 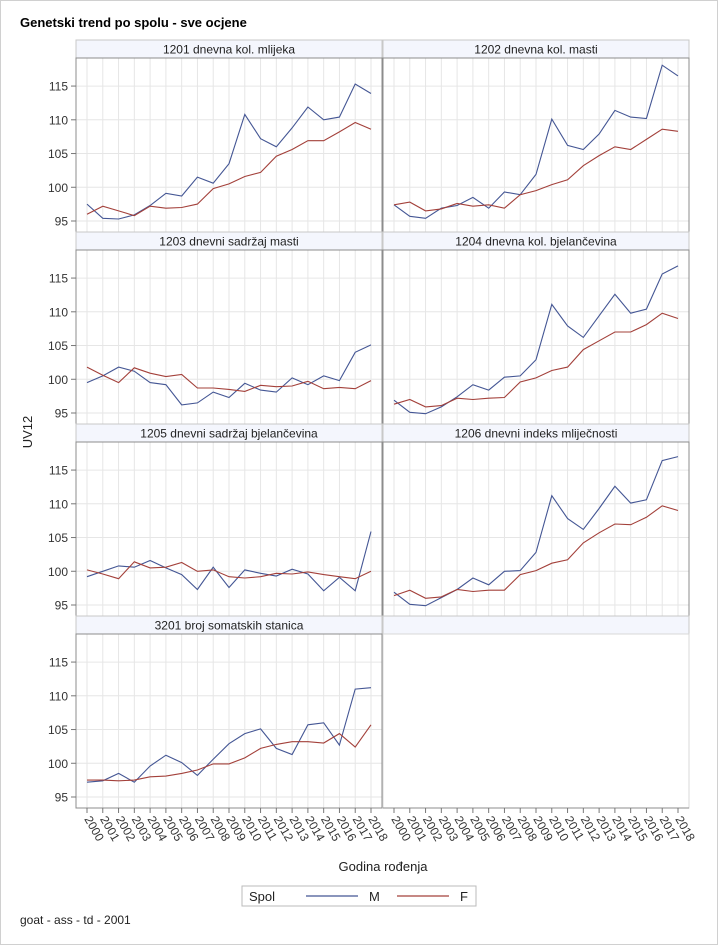 What do you see at coordinates (536, 434) in the screenshot?
I see `panel-title: 1206 dnevni indeks mliječnosti` at bounding box center [536, 434].